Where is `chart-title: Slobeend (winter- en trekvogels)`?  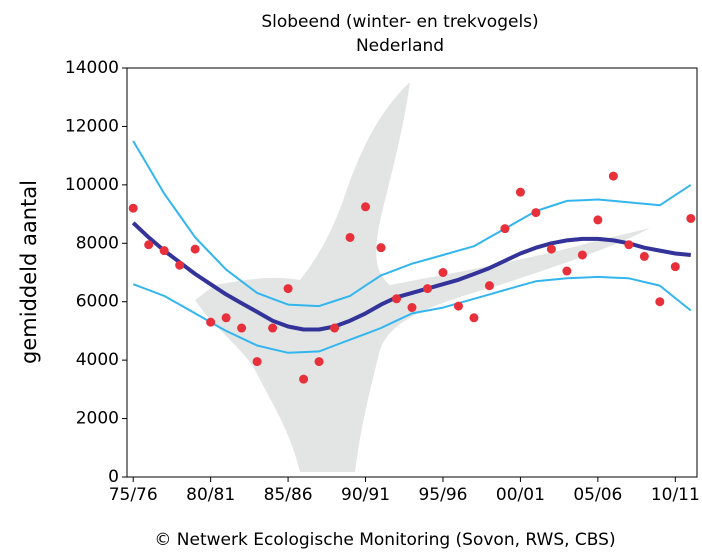 chart-title: Slobeend (winter- en trekvogels) is located at coordinates (399, 22).